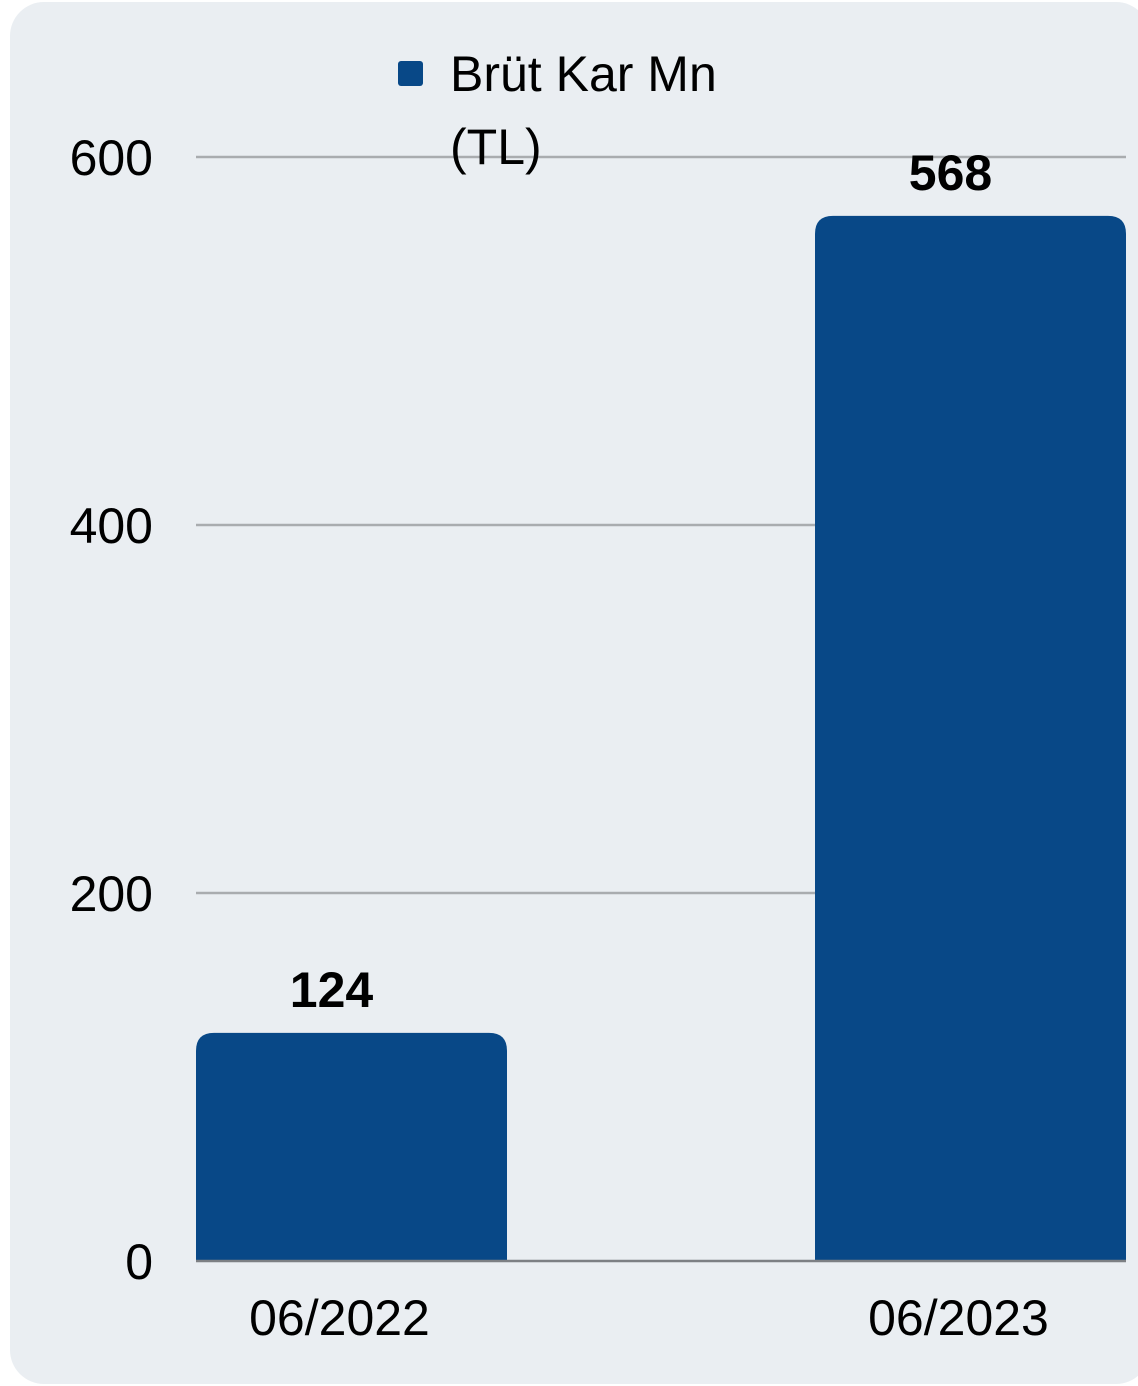 The width and height of the screenshot is (1138, 1386). I want to click on legend-label-line-2: (TL), so click(496, 147).